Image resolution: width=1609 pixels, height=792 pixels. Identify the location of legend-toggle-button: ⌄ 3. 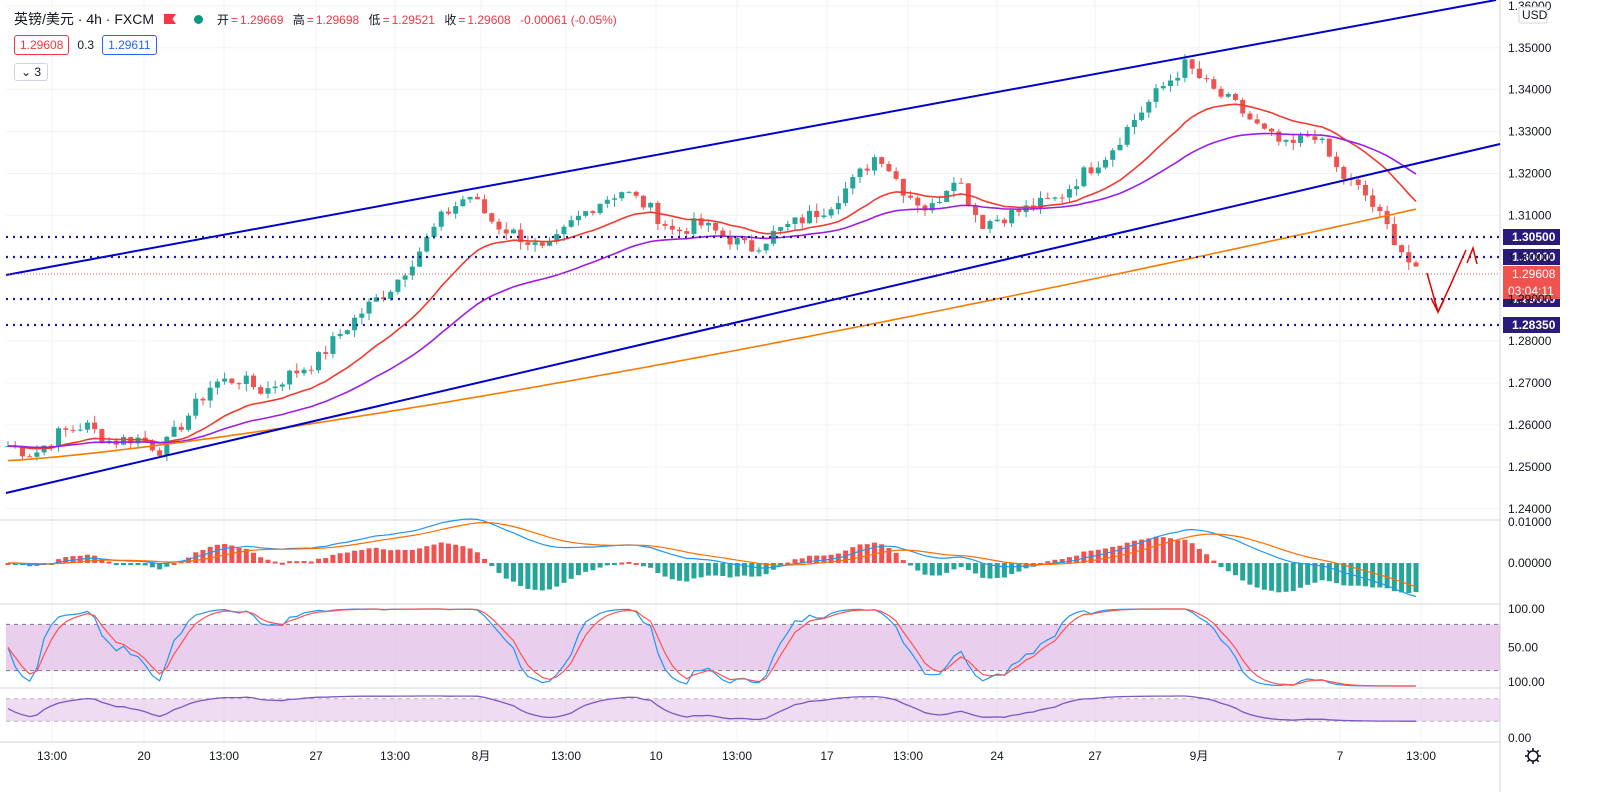
(31, 72).